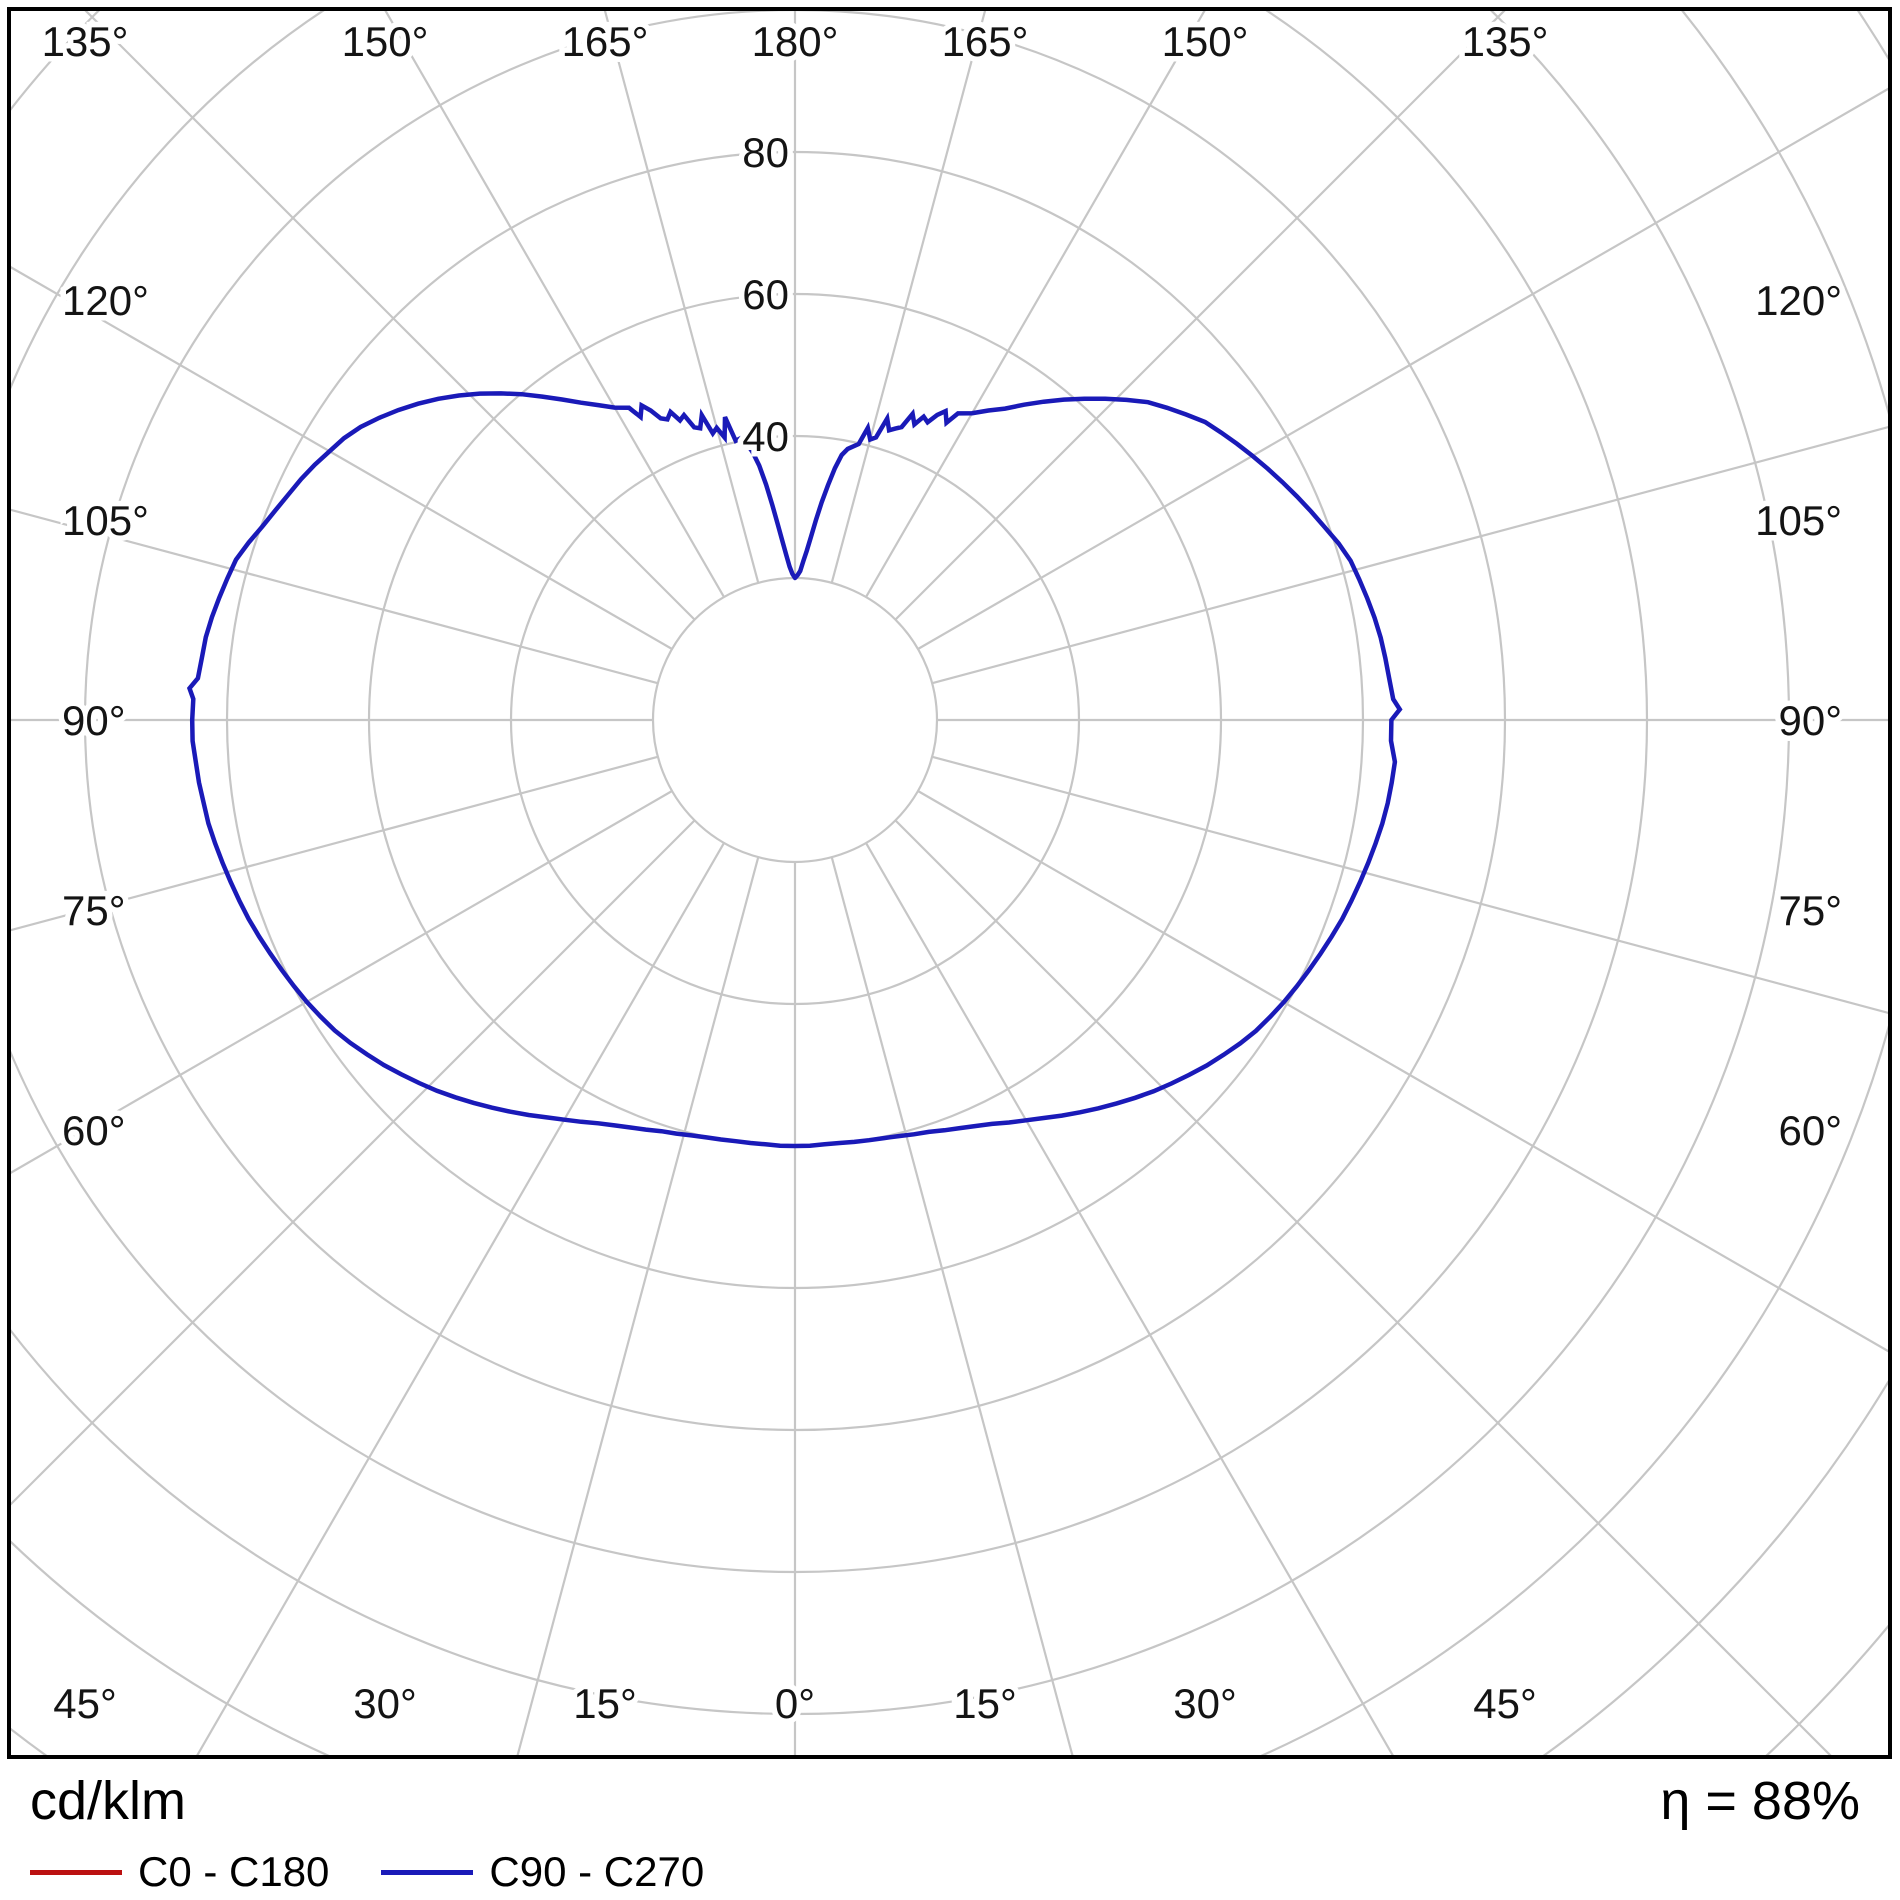 The width and height of the screenshot is (1900, 1900). I want to click on angle-label-top-0: 135°, so click(85, 41).